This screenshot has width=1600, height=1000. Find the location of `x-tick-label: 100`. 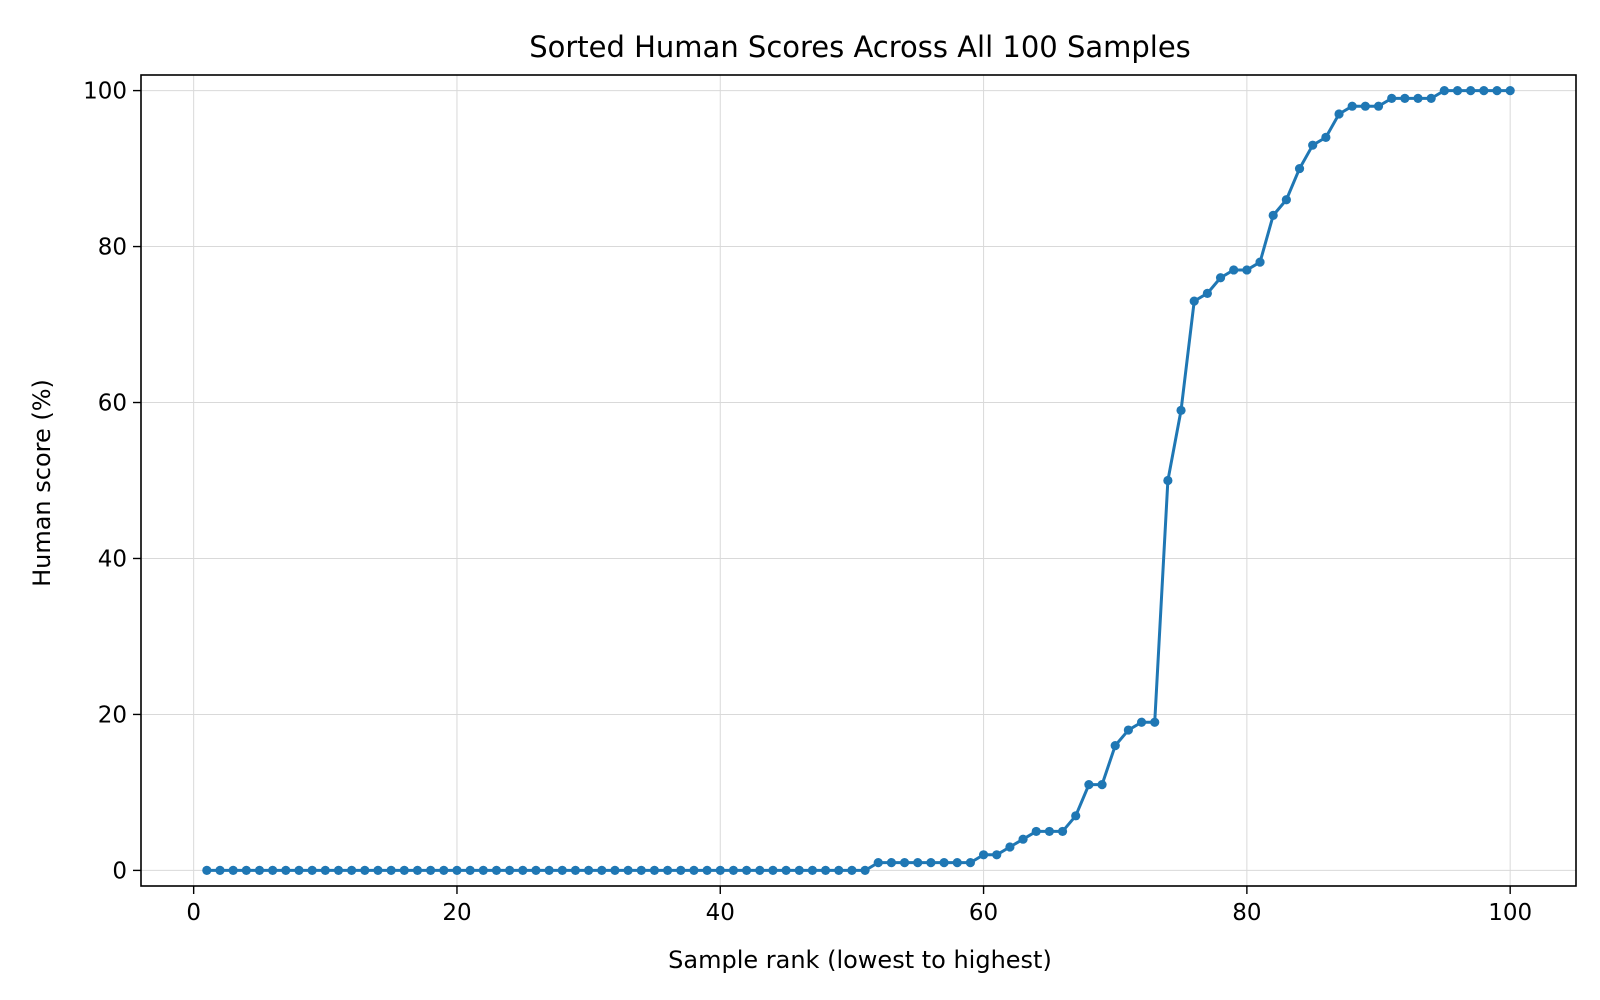

x-tick-label: 100 is located at coordinates (1510, 913).